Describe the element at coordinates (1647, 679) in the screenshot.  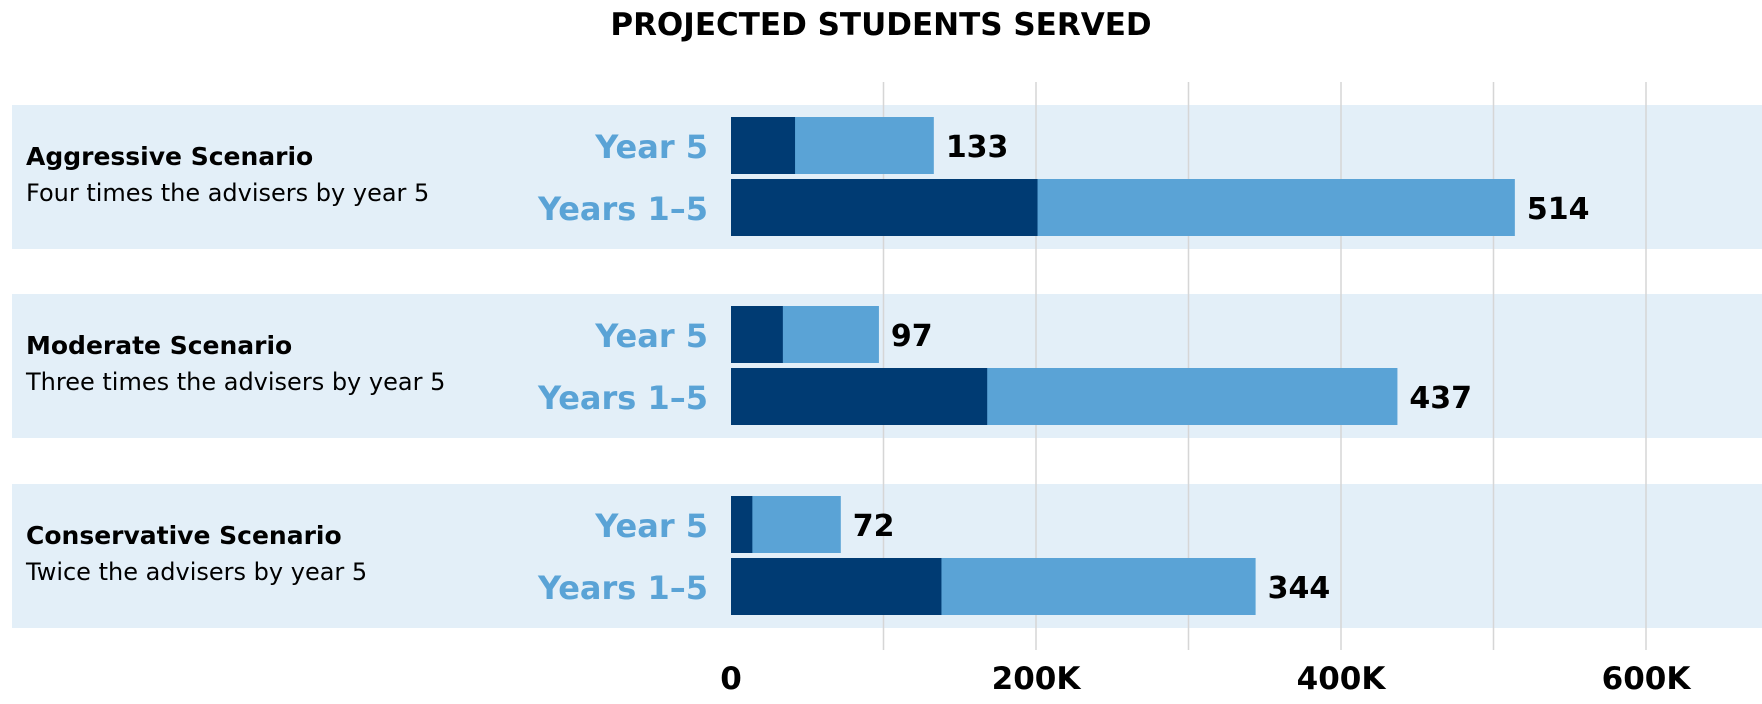
I see `x-tick-label: 600K` at that location.